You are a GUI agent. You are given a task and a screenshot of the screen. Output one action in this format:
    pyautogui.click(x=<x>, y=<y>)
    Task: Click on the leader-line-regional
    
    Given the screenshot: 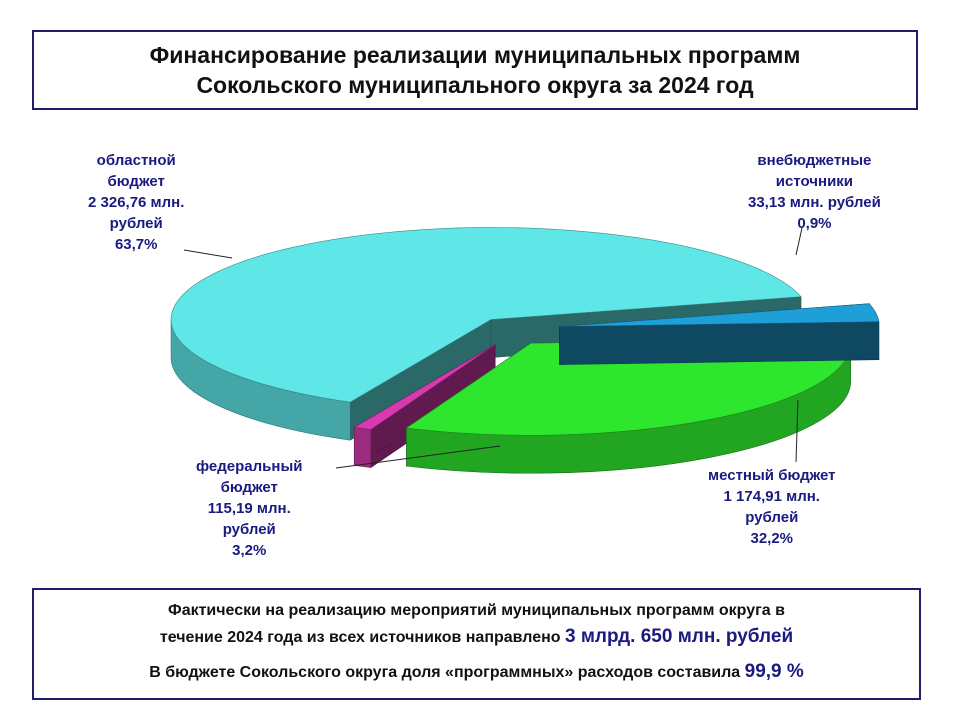 What is the action you would take?
    pyautogui.click(x=208, y=254)
    